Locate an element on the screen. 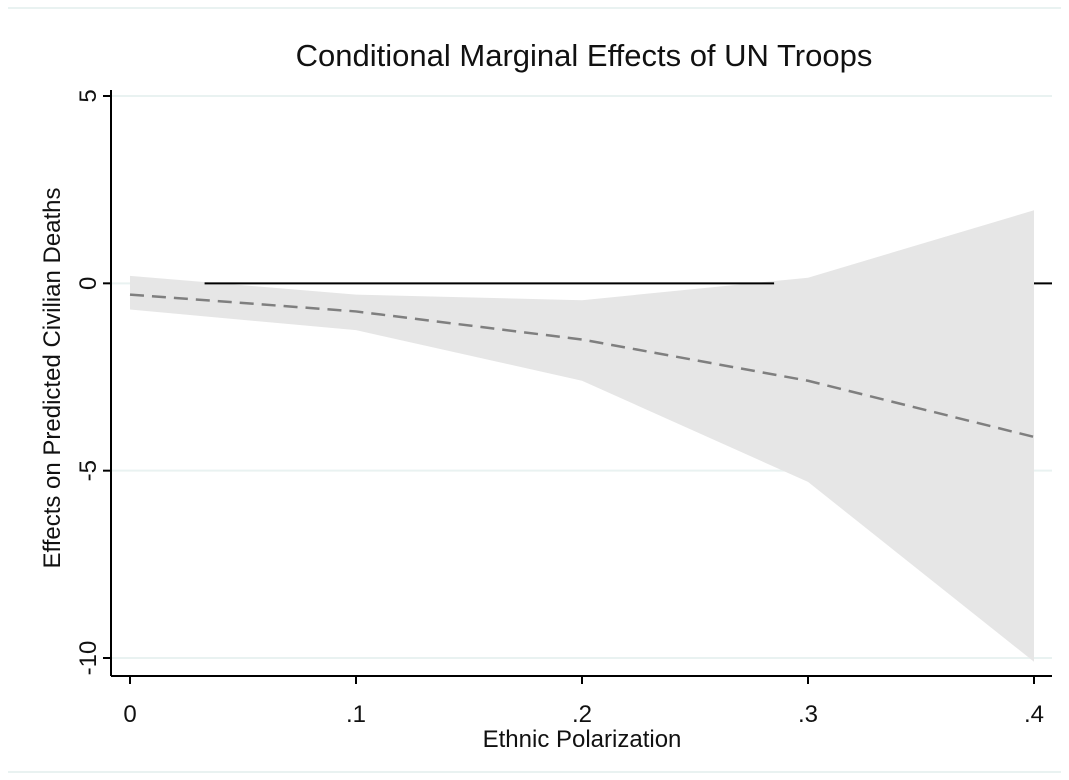  x-tick-label: .3 is located at coordinates (808, 714).